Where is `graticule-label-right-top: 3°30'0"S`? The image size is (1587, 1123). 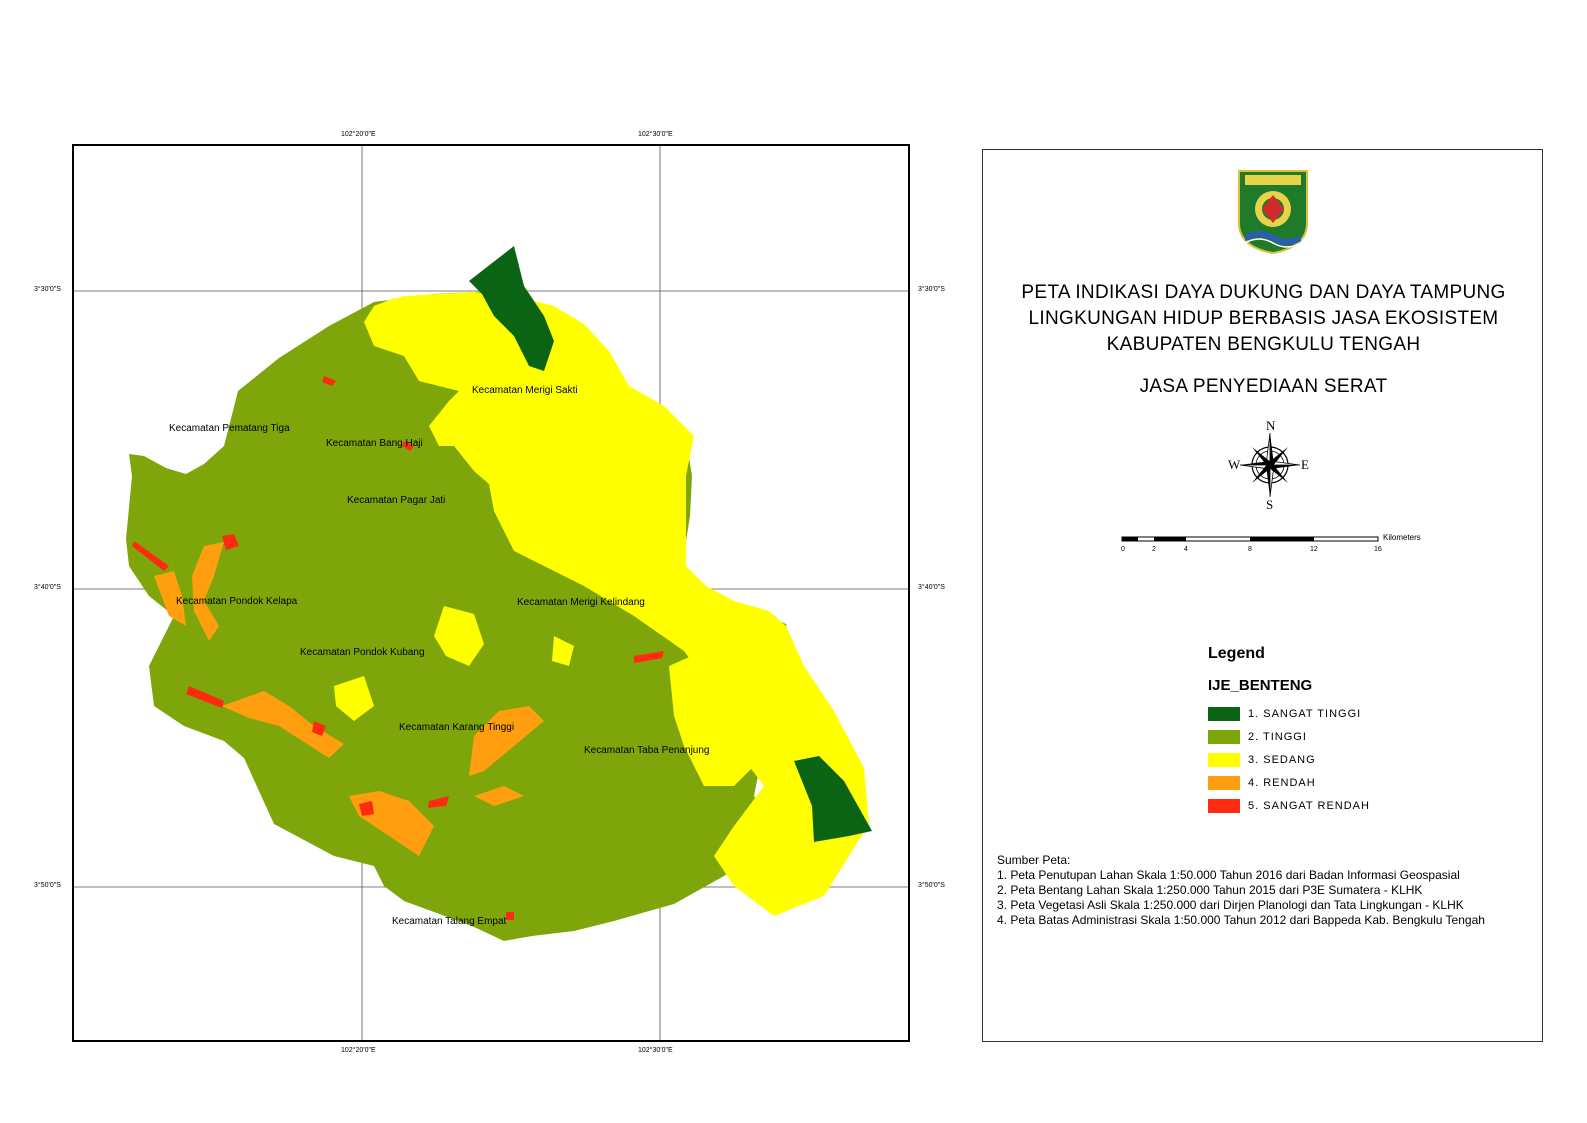
graticule-label-right-top: 3°30'0"S is located at coordinates (931, 289).